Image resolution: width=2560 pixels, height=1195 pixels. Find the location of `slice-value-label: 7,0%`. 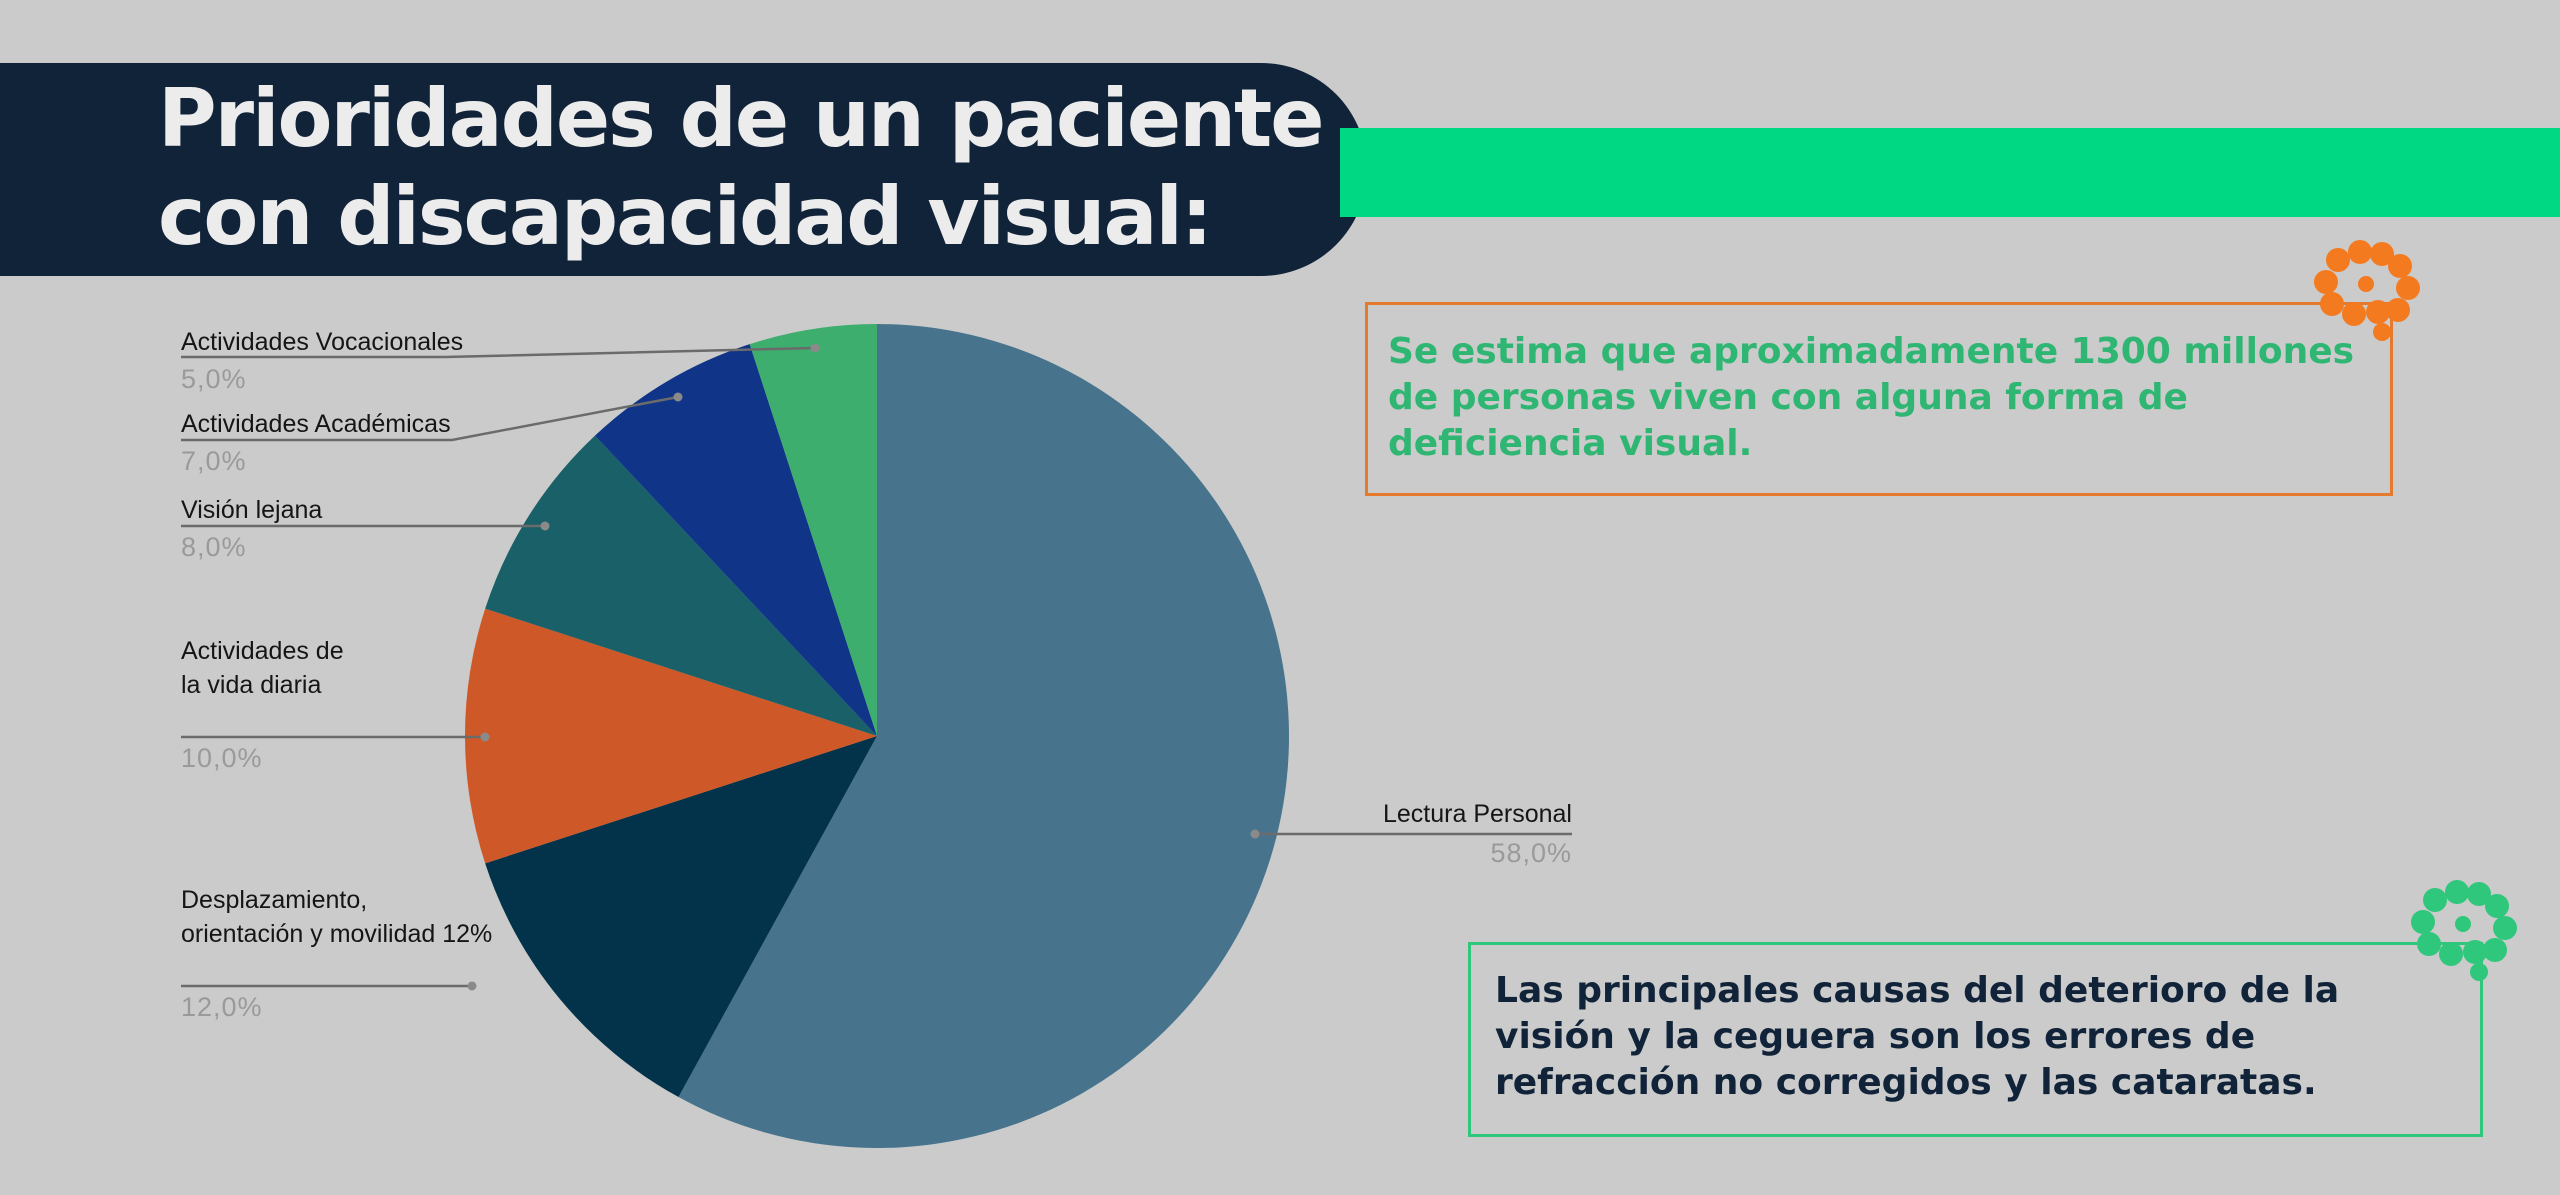

slice-value-label: 7,0% is located at coordinates (214, 461).